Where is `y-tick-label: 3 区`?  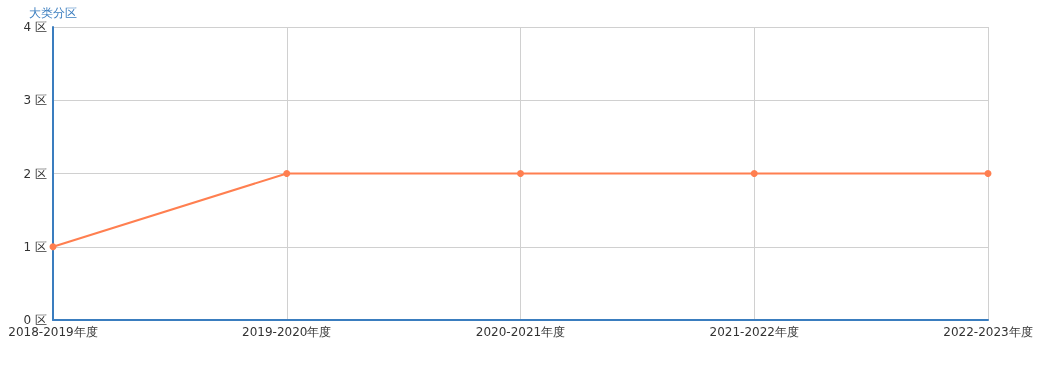 y-tick-label: 3 区 is located at coordinates (35, 100).